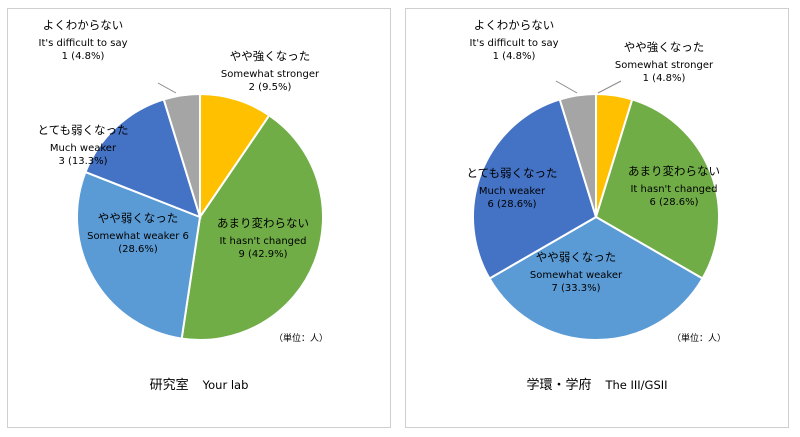  Describe the element at coordinates (169, 385) in the screenshot. I see `caption-ja: 研究室` at that location.